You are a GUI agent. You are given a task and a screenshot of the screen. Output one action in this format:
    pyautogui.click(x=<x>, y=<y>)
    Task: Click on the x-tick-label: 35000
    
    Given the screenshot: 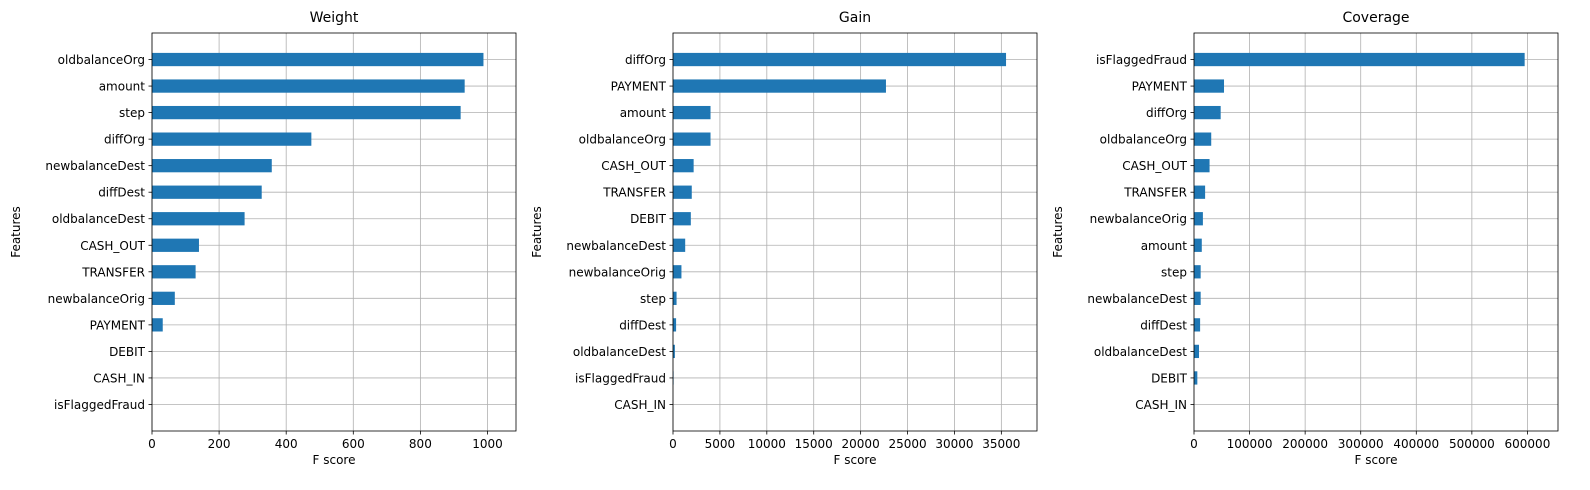 What is the action you would take?
    pyautogui.click(x=1001, y=444)
    